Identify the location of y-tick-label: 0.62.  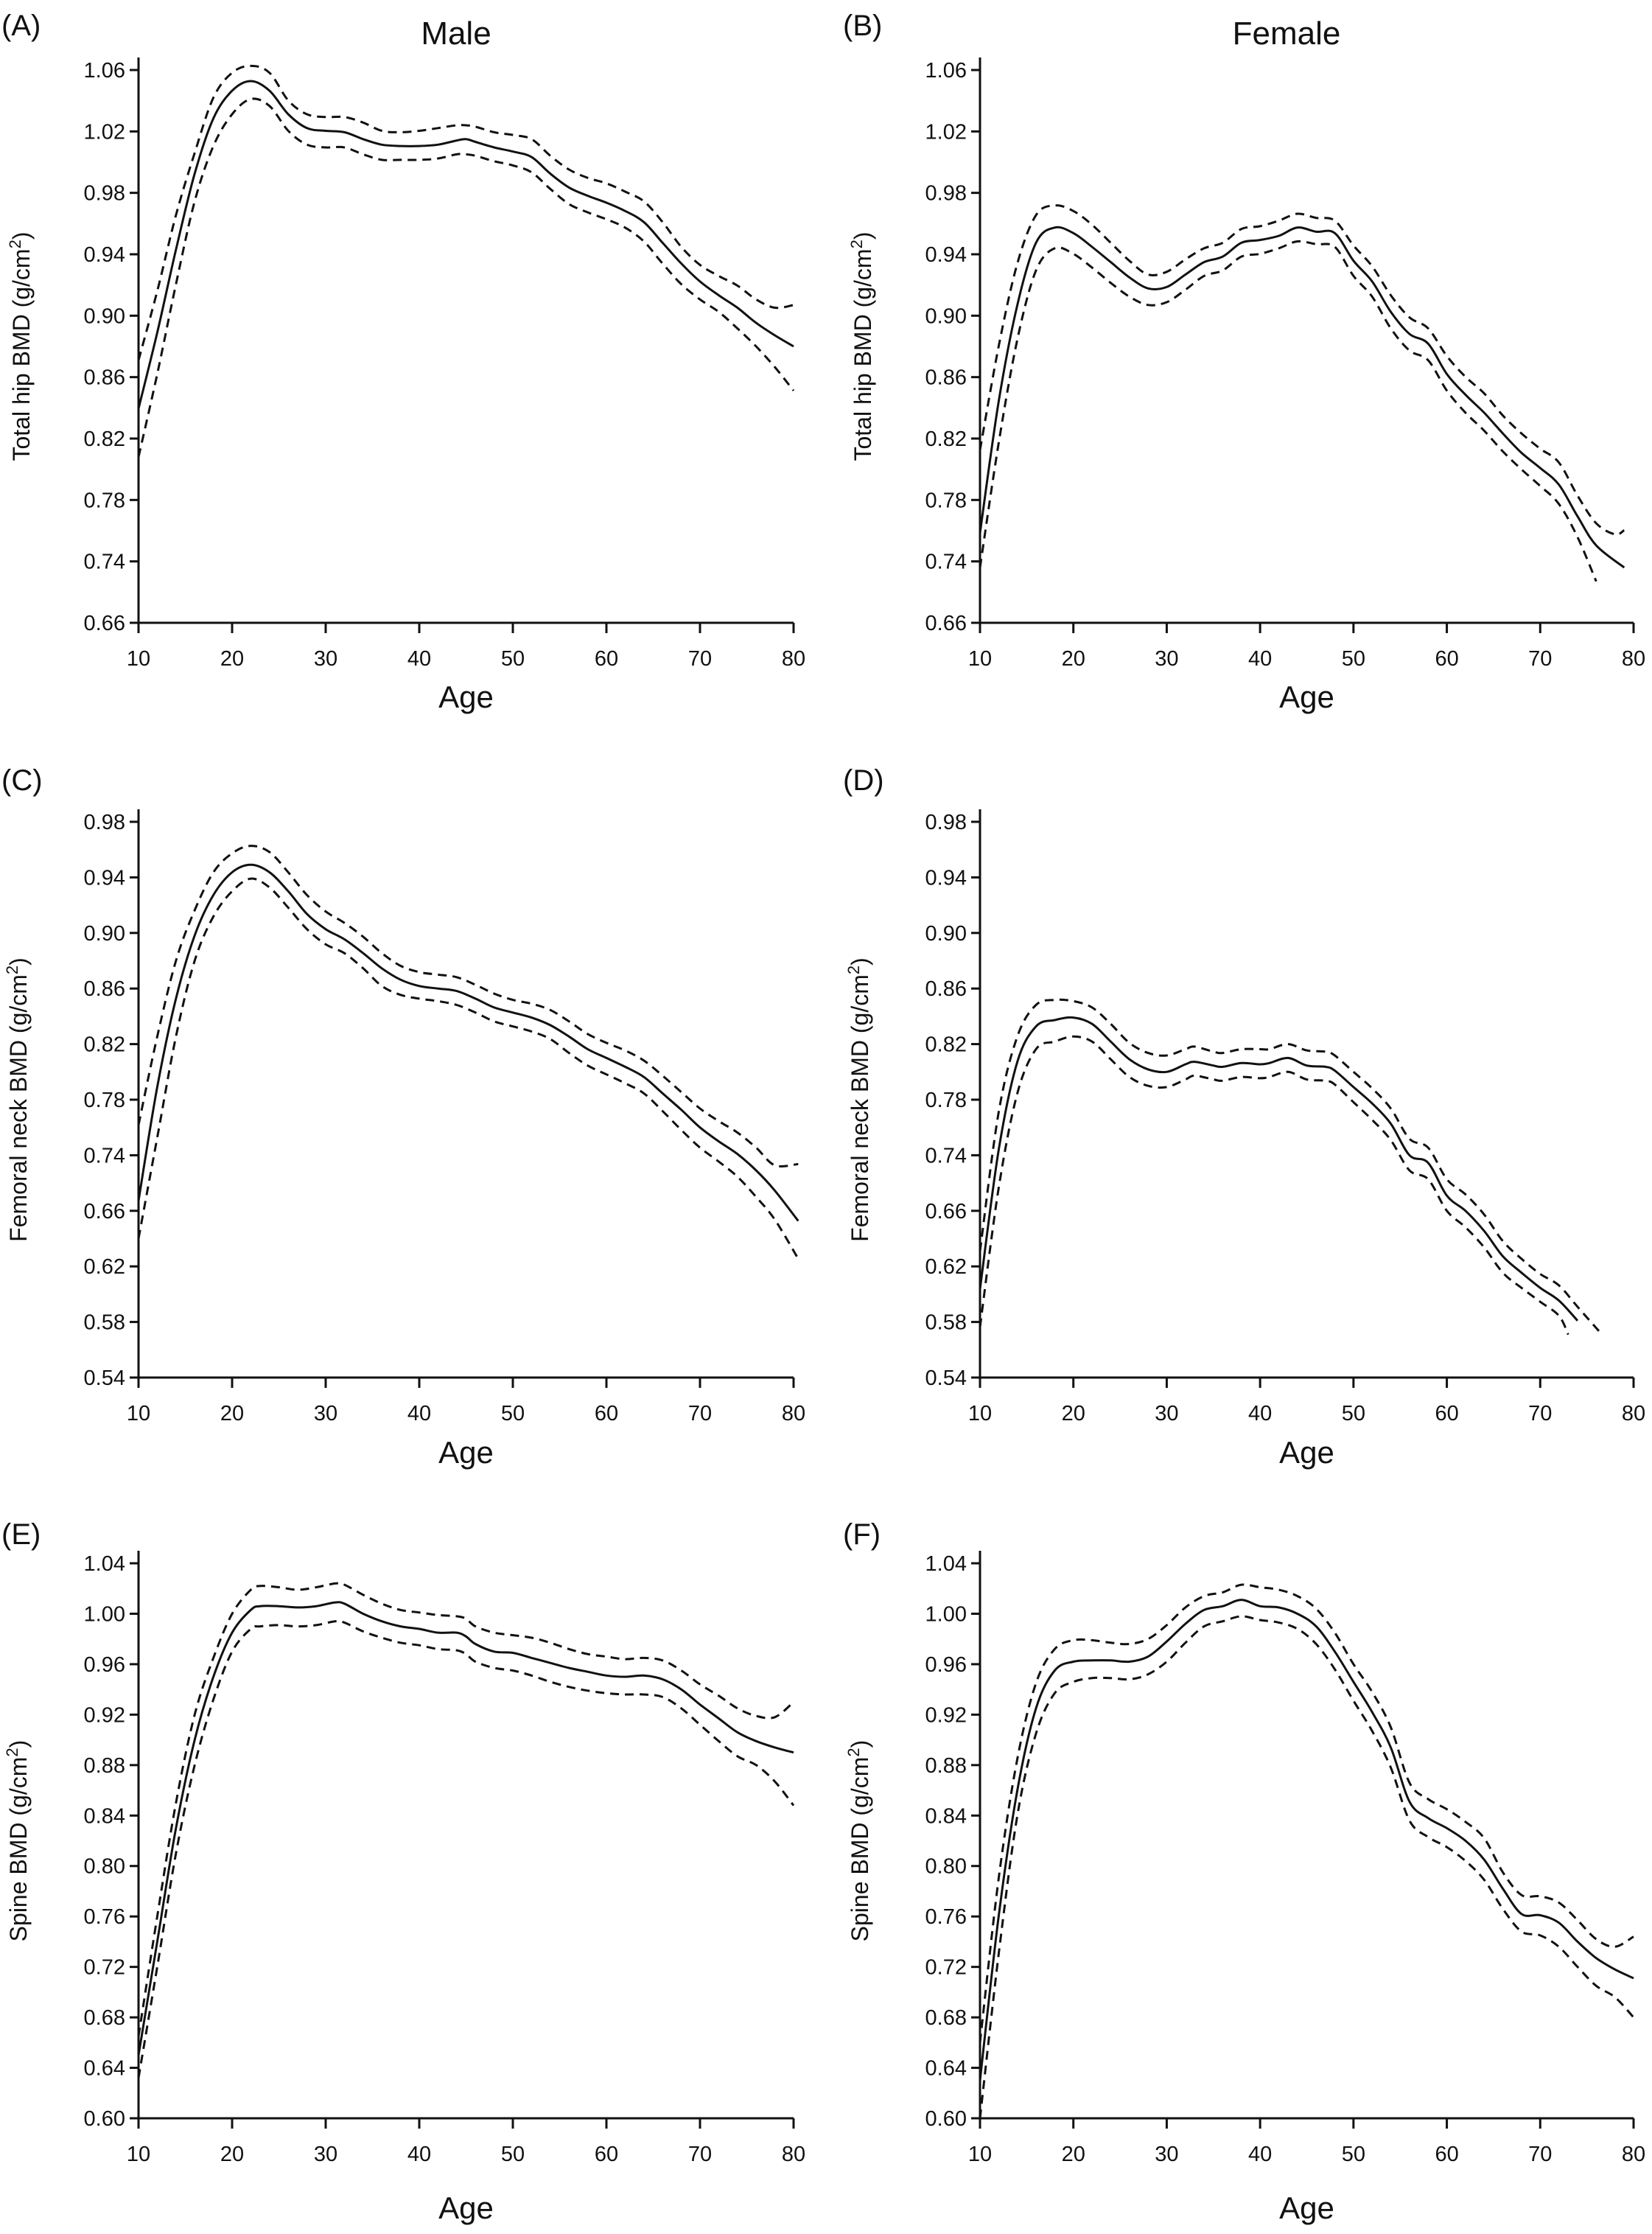
(946, 1267).